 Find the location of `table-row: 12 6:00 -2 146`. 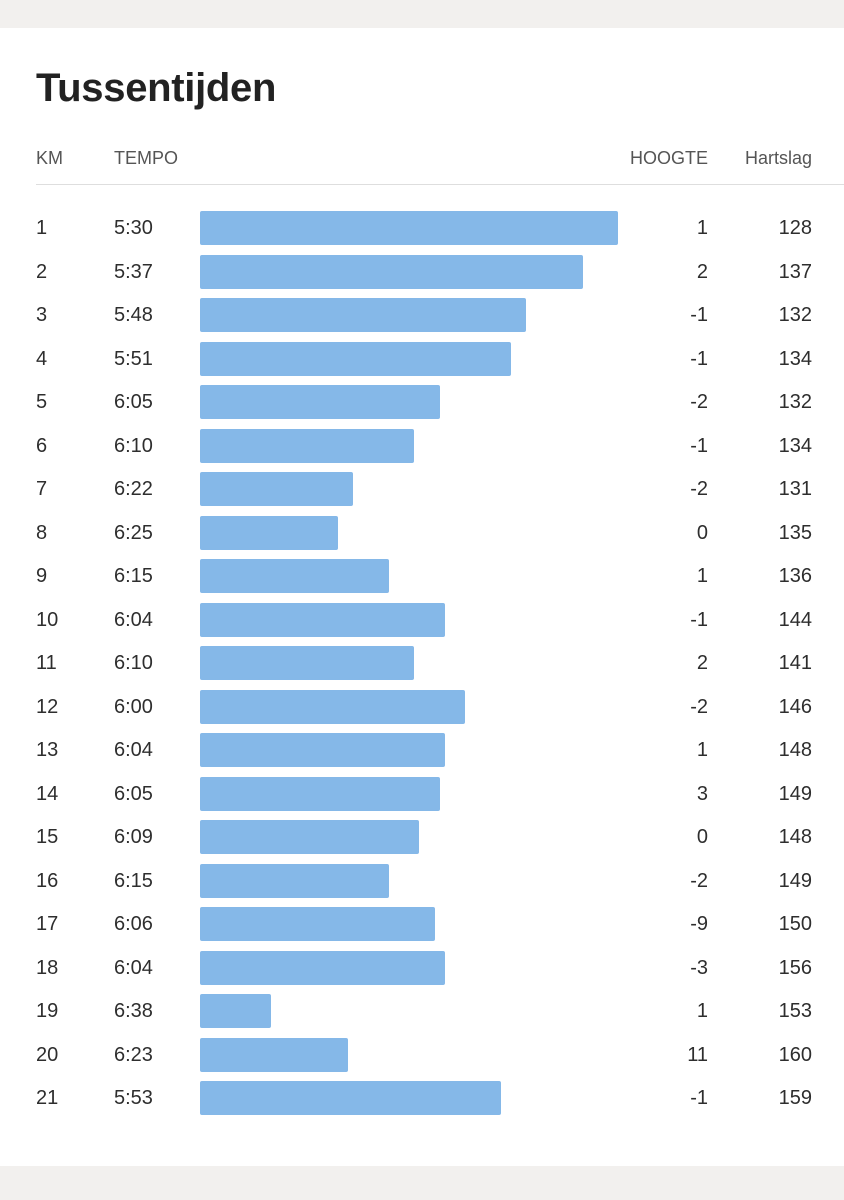

table-row: 12 6:00 -2 146 is located at coordinates (422, 711).